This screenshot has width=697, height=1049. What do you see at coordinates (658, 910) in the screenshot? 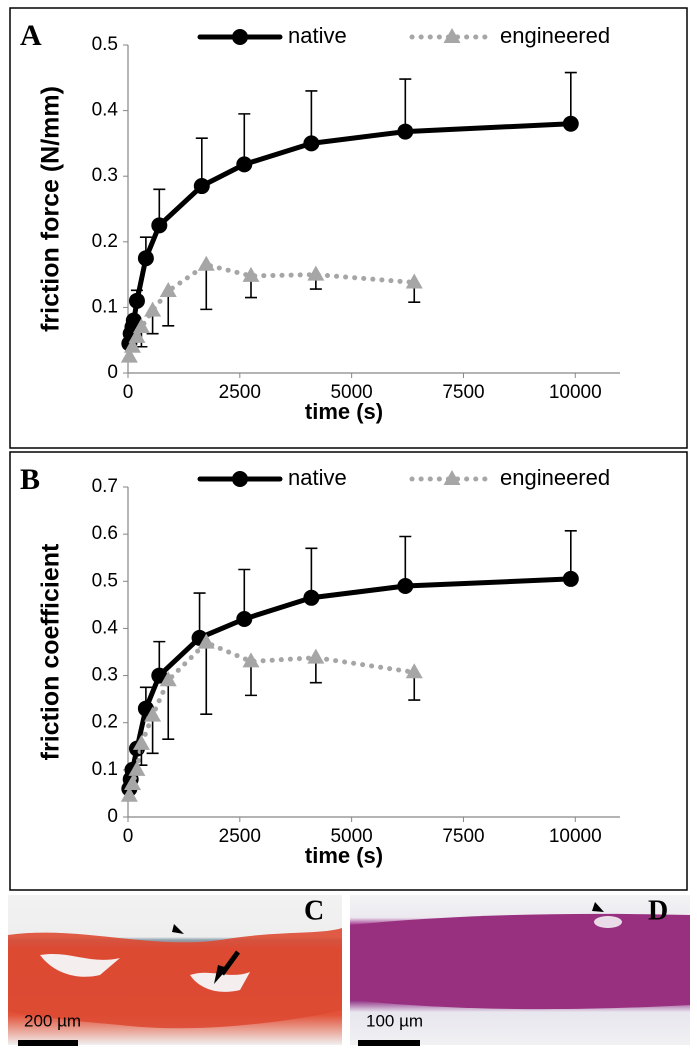
I see `panel-label: D` at bounding box center [658, 910].